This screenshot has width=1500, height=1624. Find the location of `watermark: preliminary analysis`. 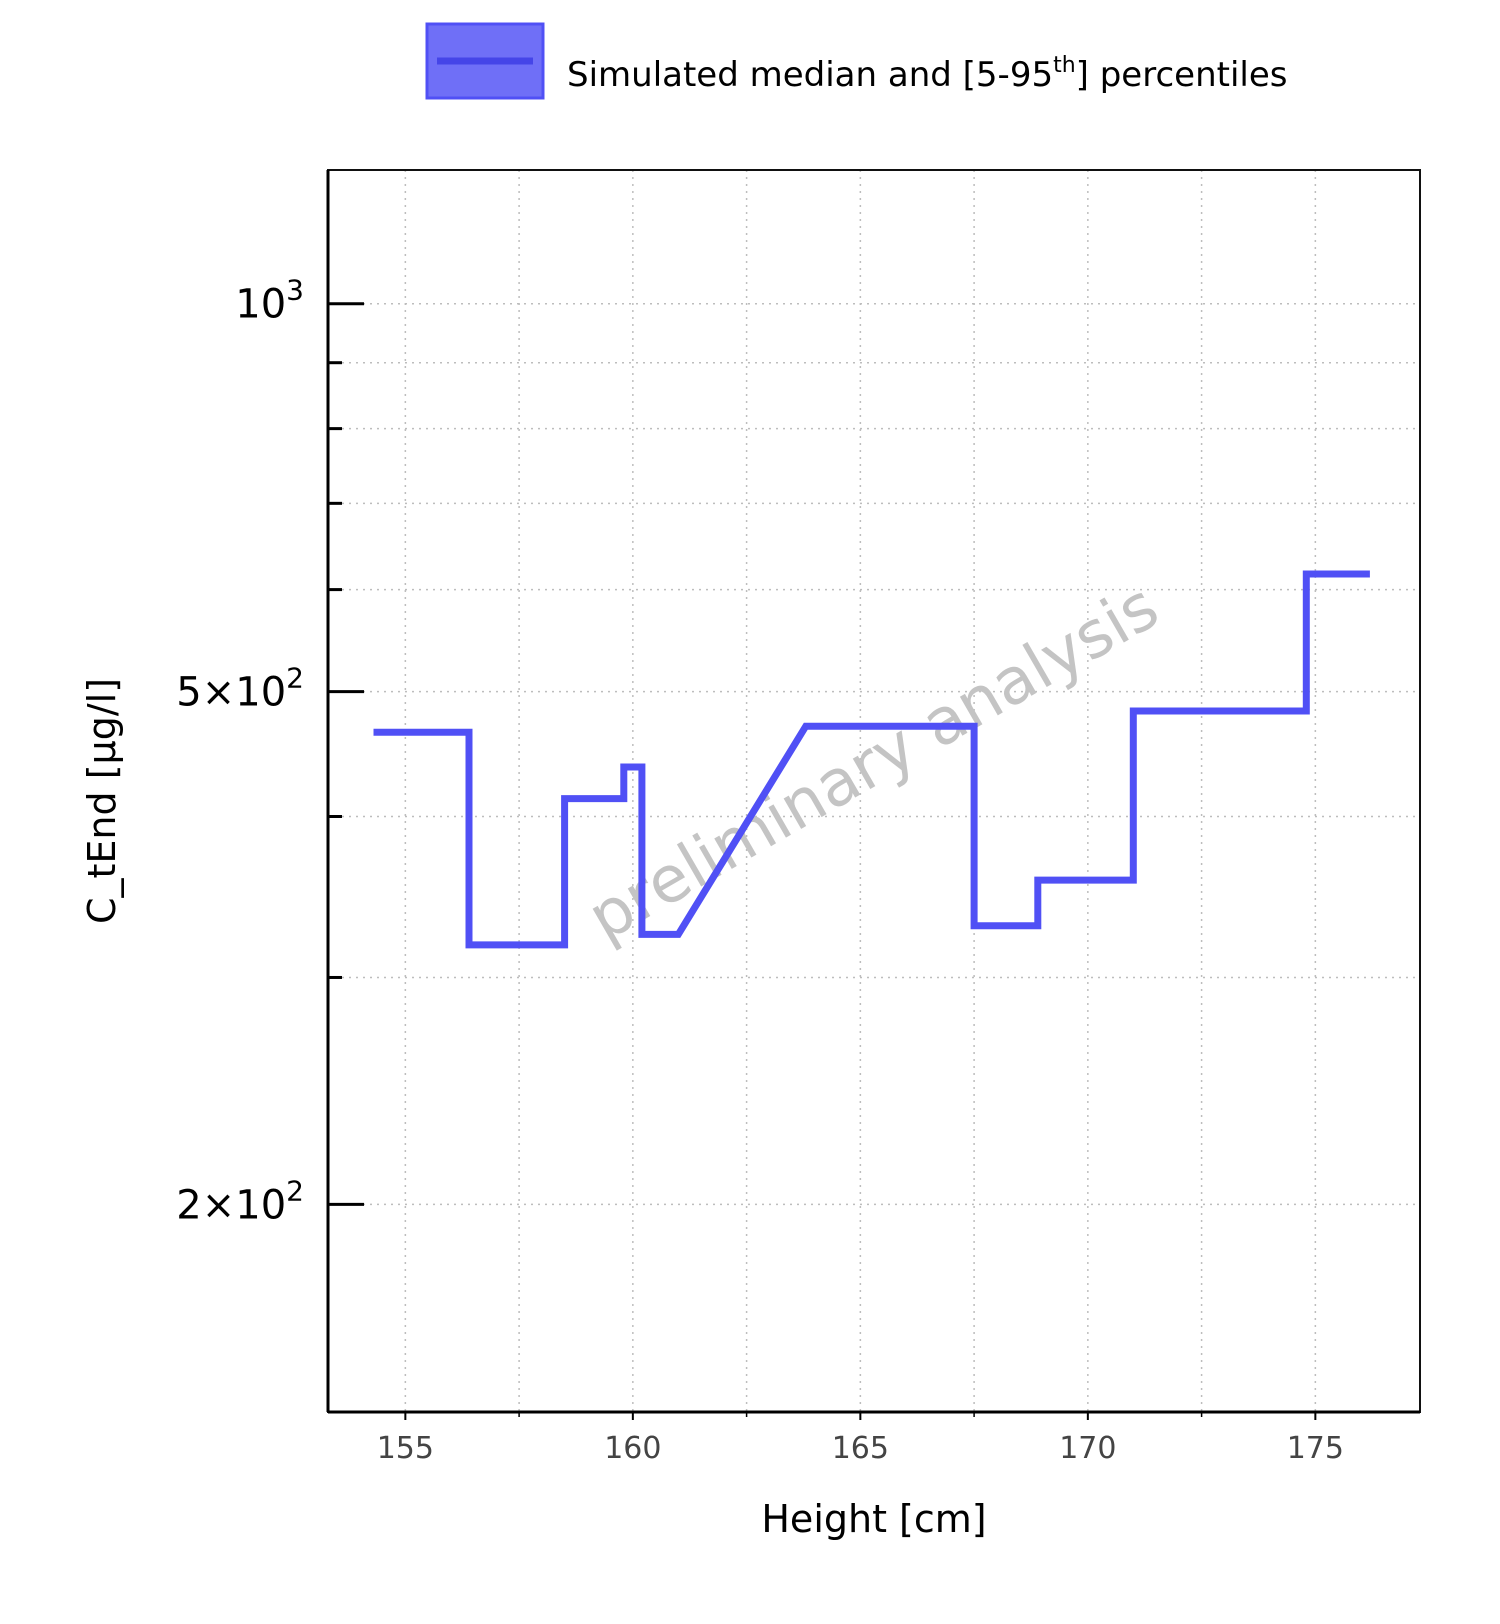

watermark: preliminary analysis is located at coordinates (873, 763).